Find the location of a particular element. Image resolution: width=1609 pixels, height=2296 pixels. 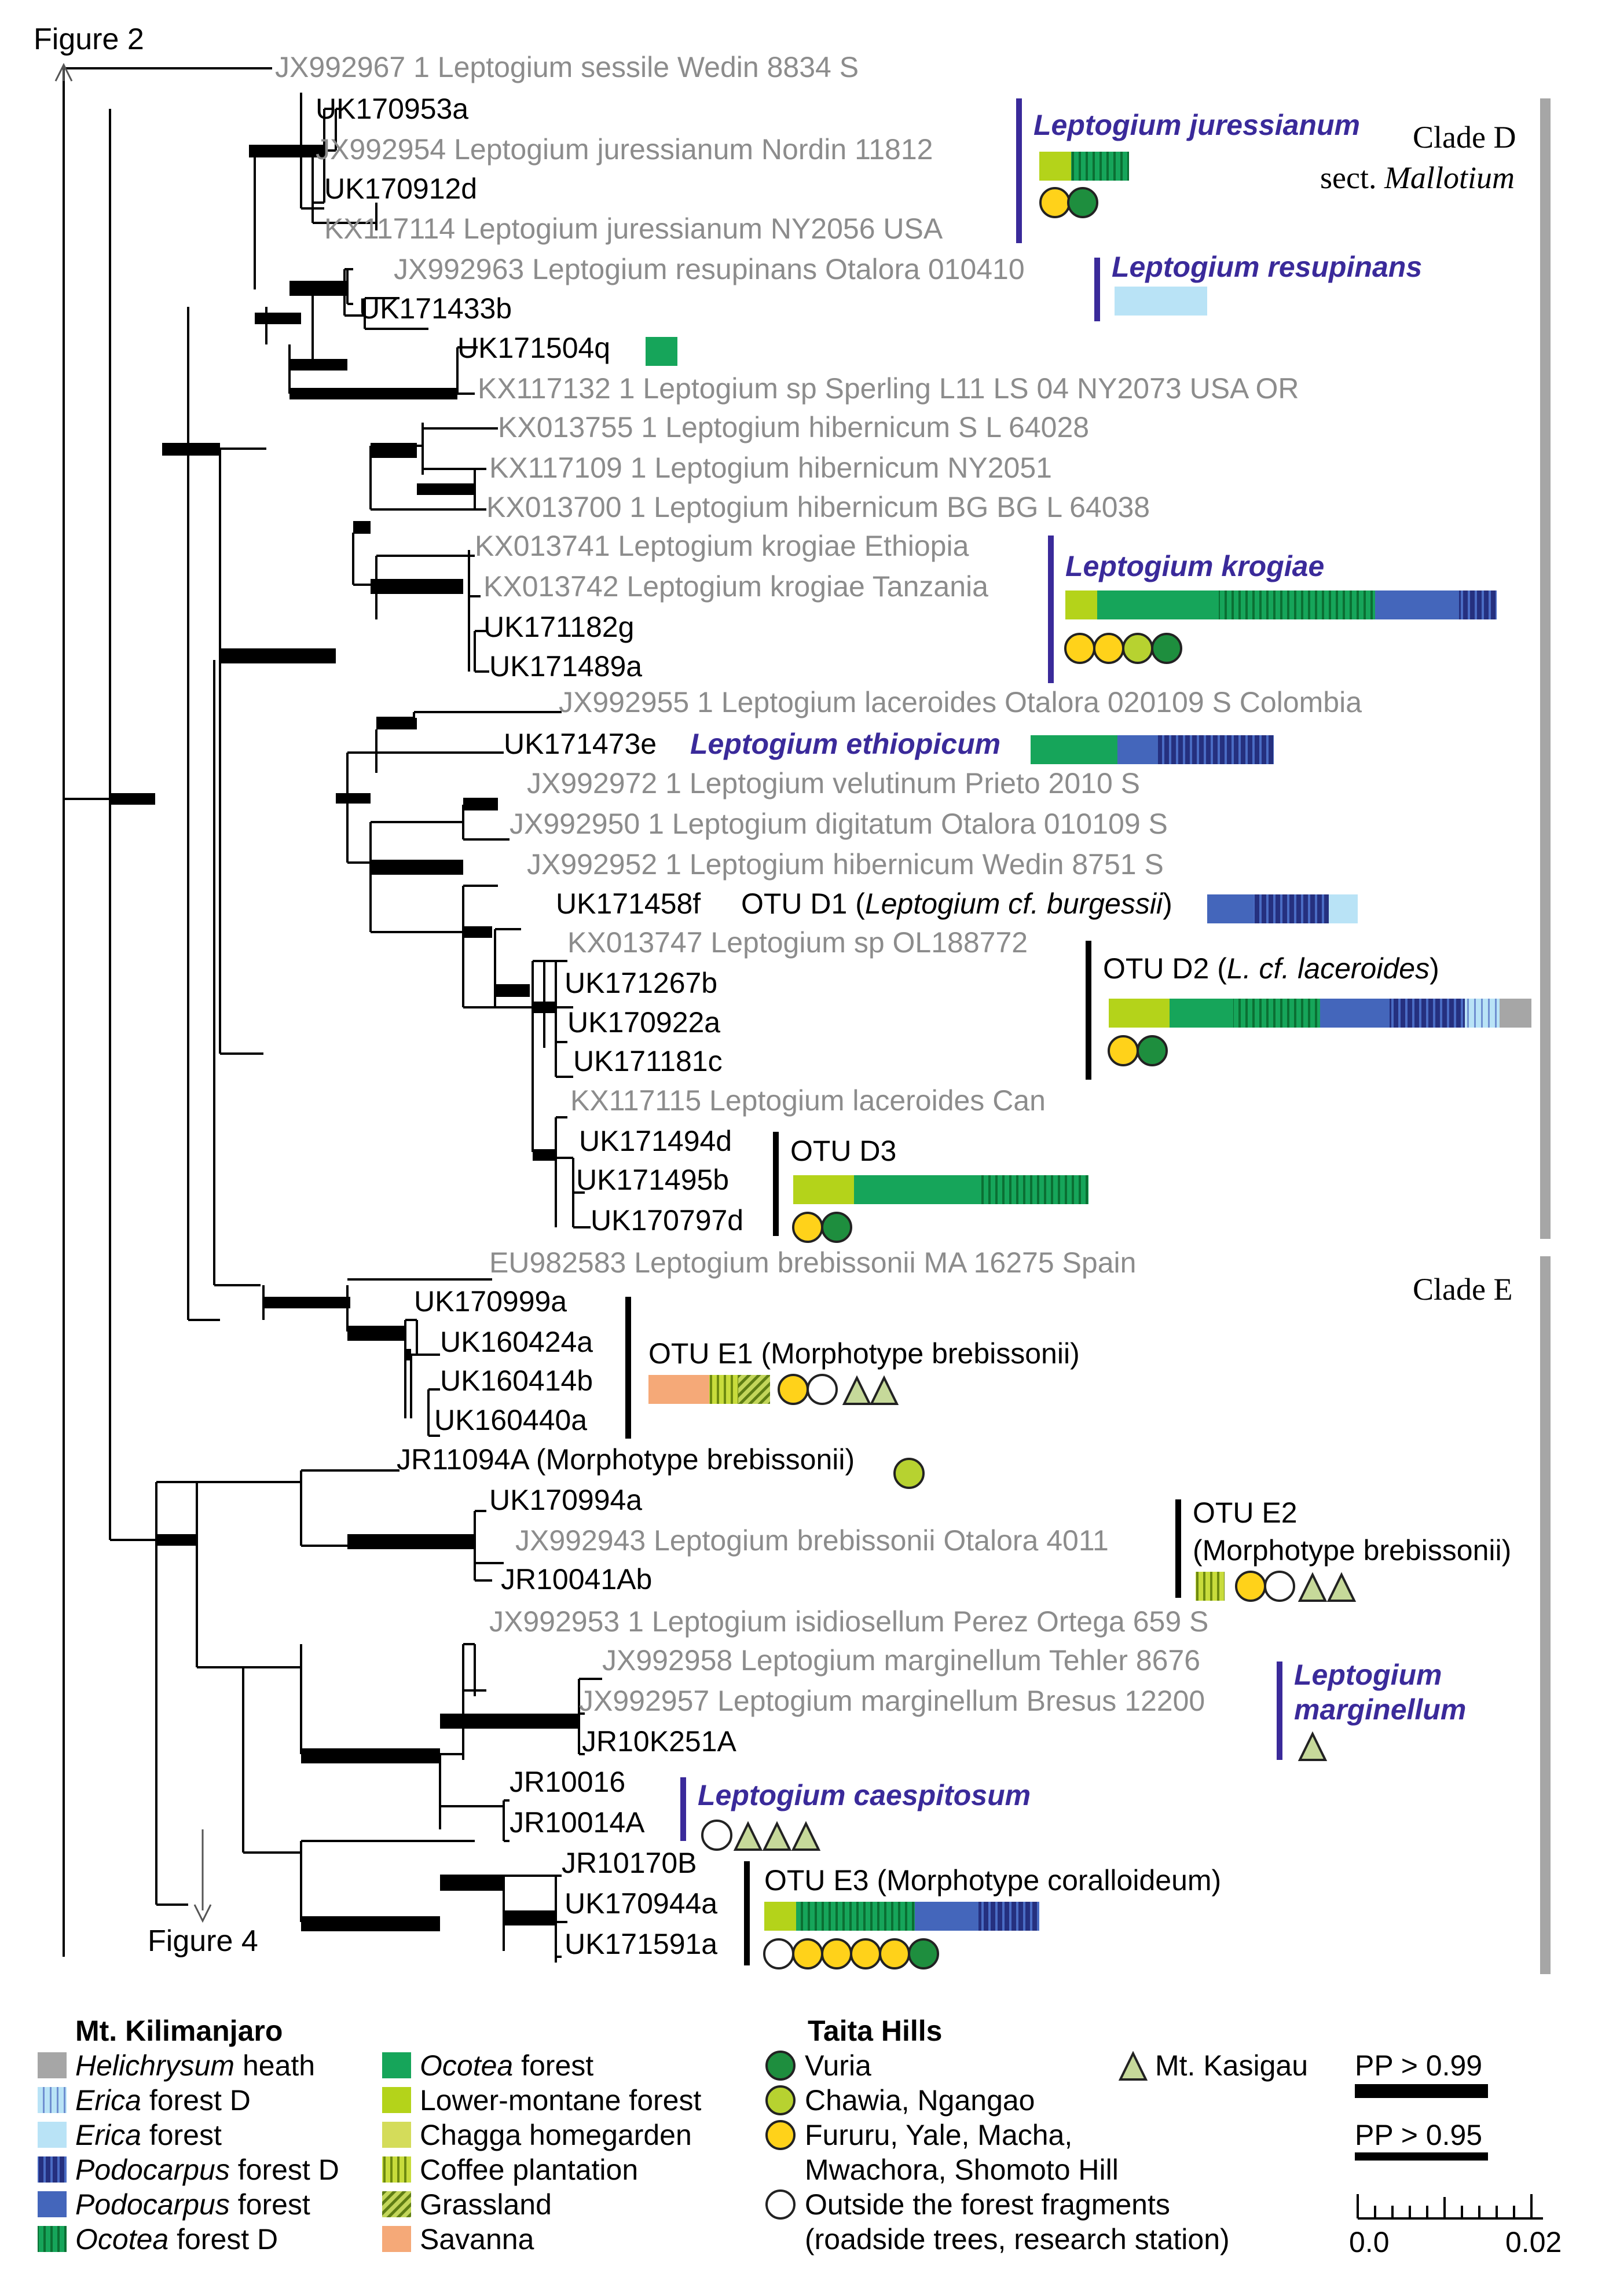

legend-ocotea-d: Ocotea forest D is located at coordinates (177, 2239).